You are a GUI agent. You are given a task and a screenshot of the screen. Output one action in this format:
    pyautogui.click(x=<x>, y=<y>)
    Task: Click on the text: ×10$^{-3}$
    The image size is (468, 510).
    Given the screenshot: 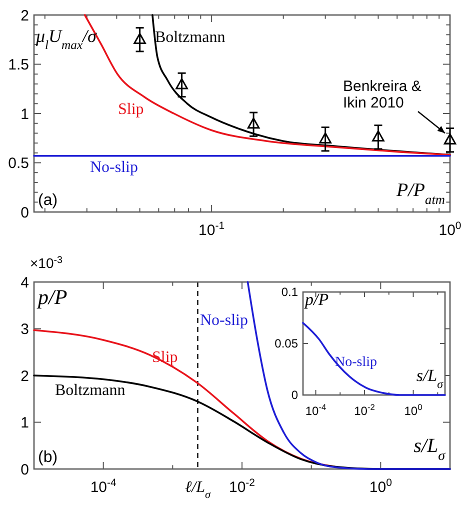 What is the action you would take?
    pyautogui.click(x=47, y=262)
    